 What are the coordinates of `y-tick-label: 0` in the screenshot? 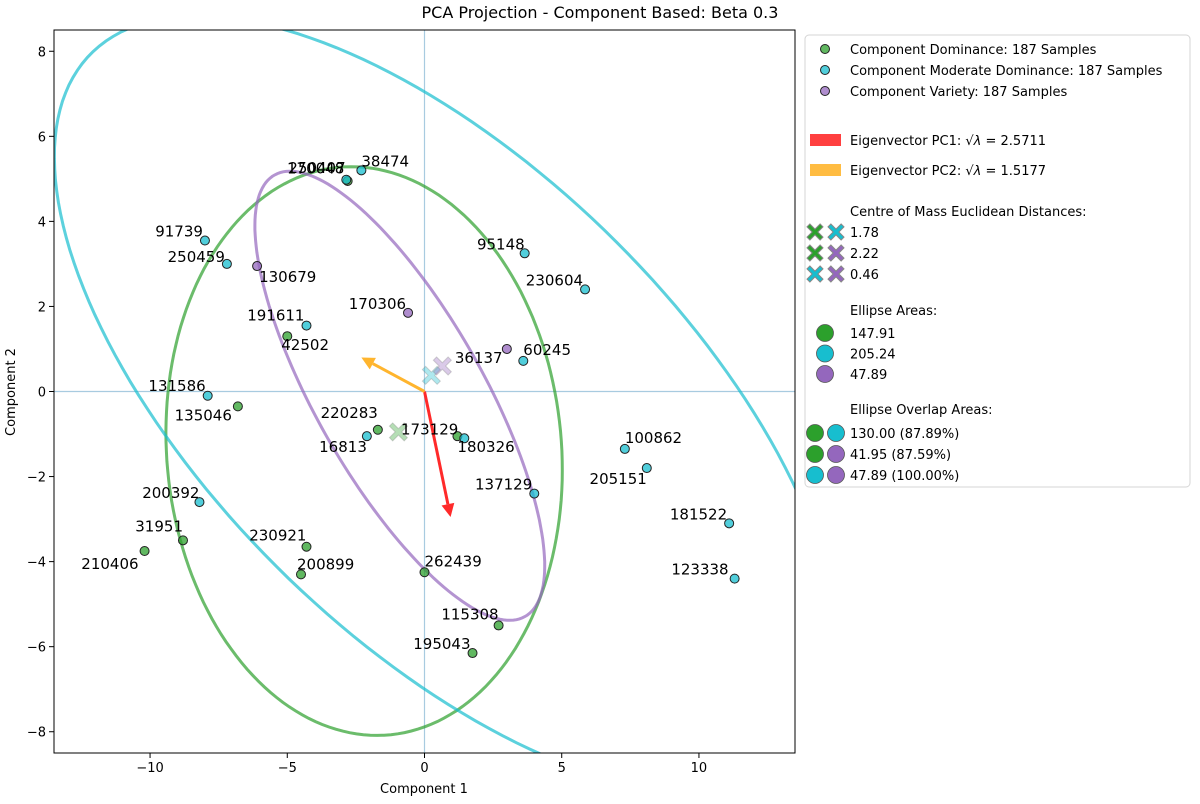 It's located at (42, 393).